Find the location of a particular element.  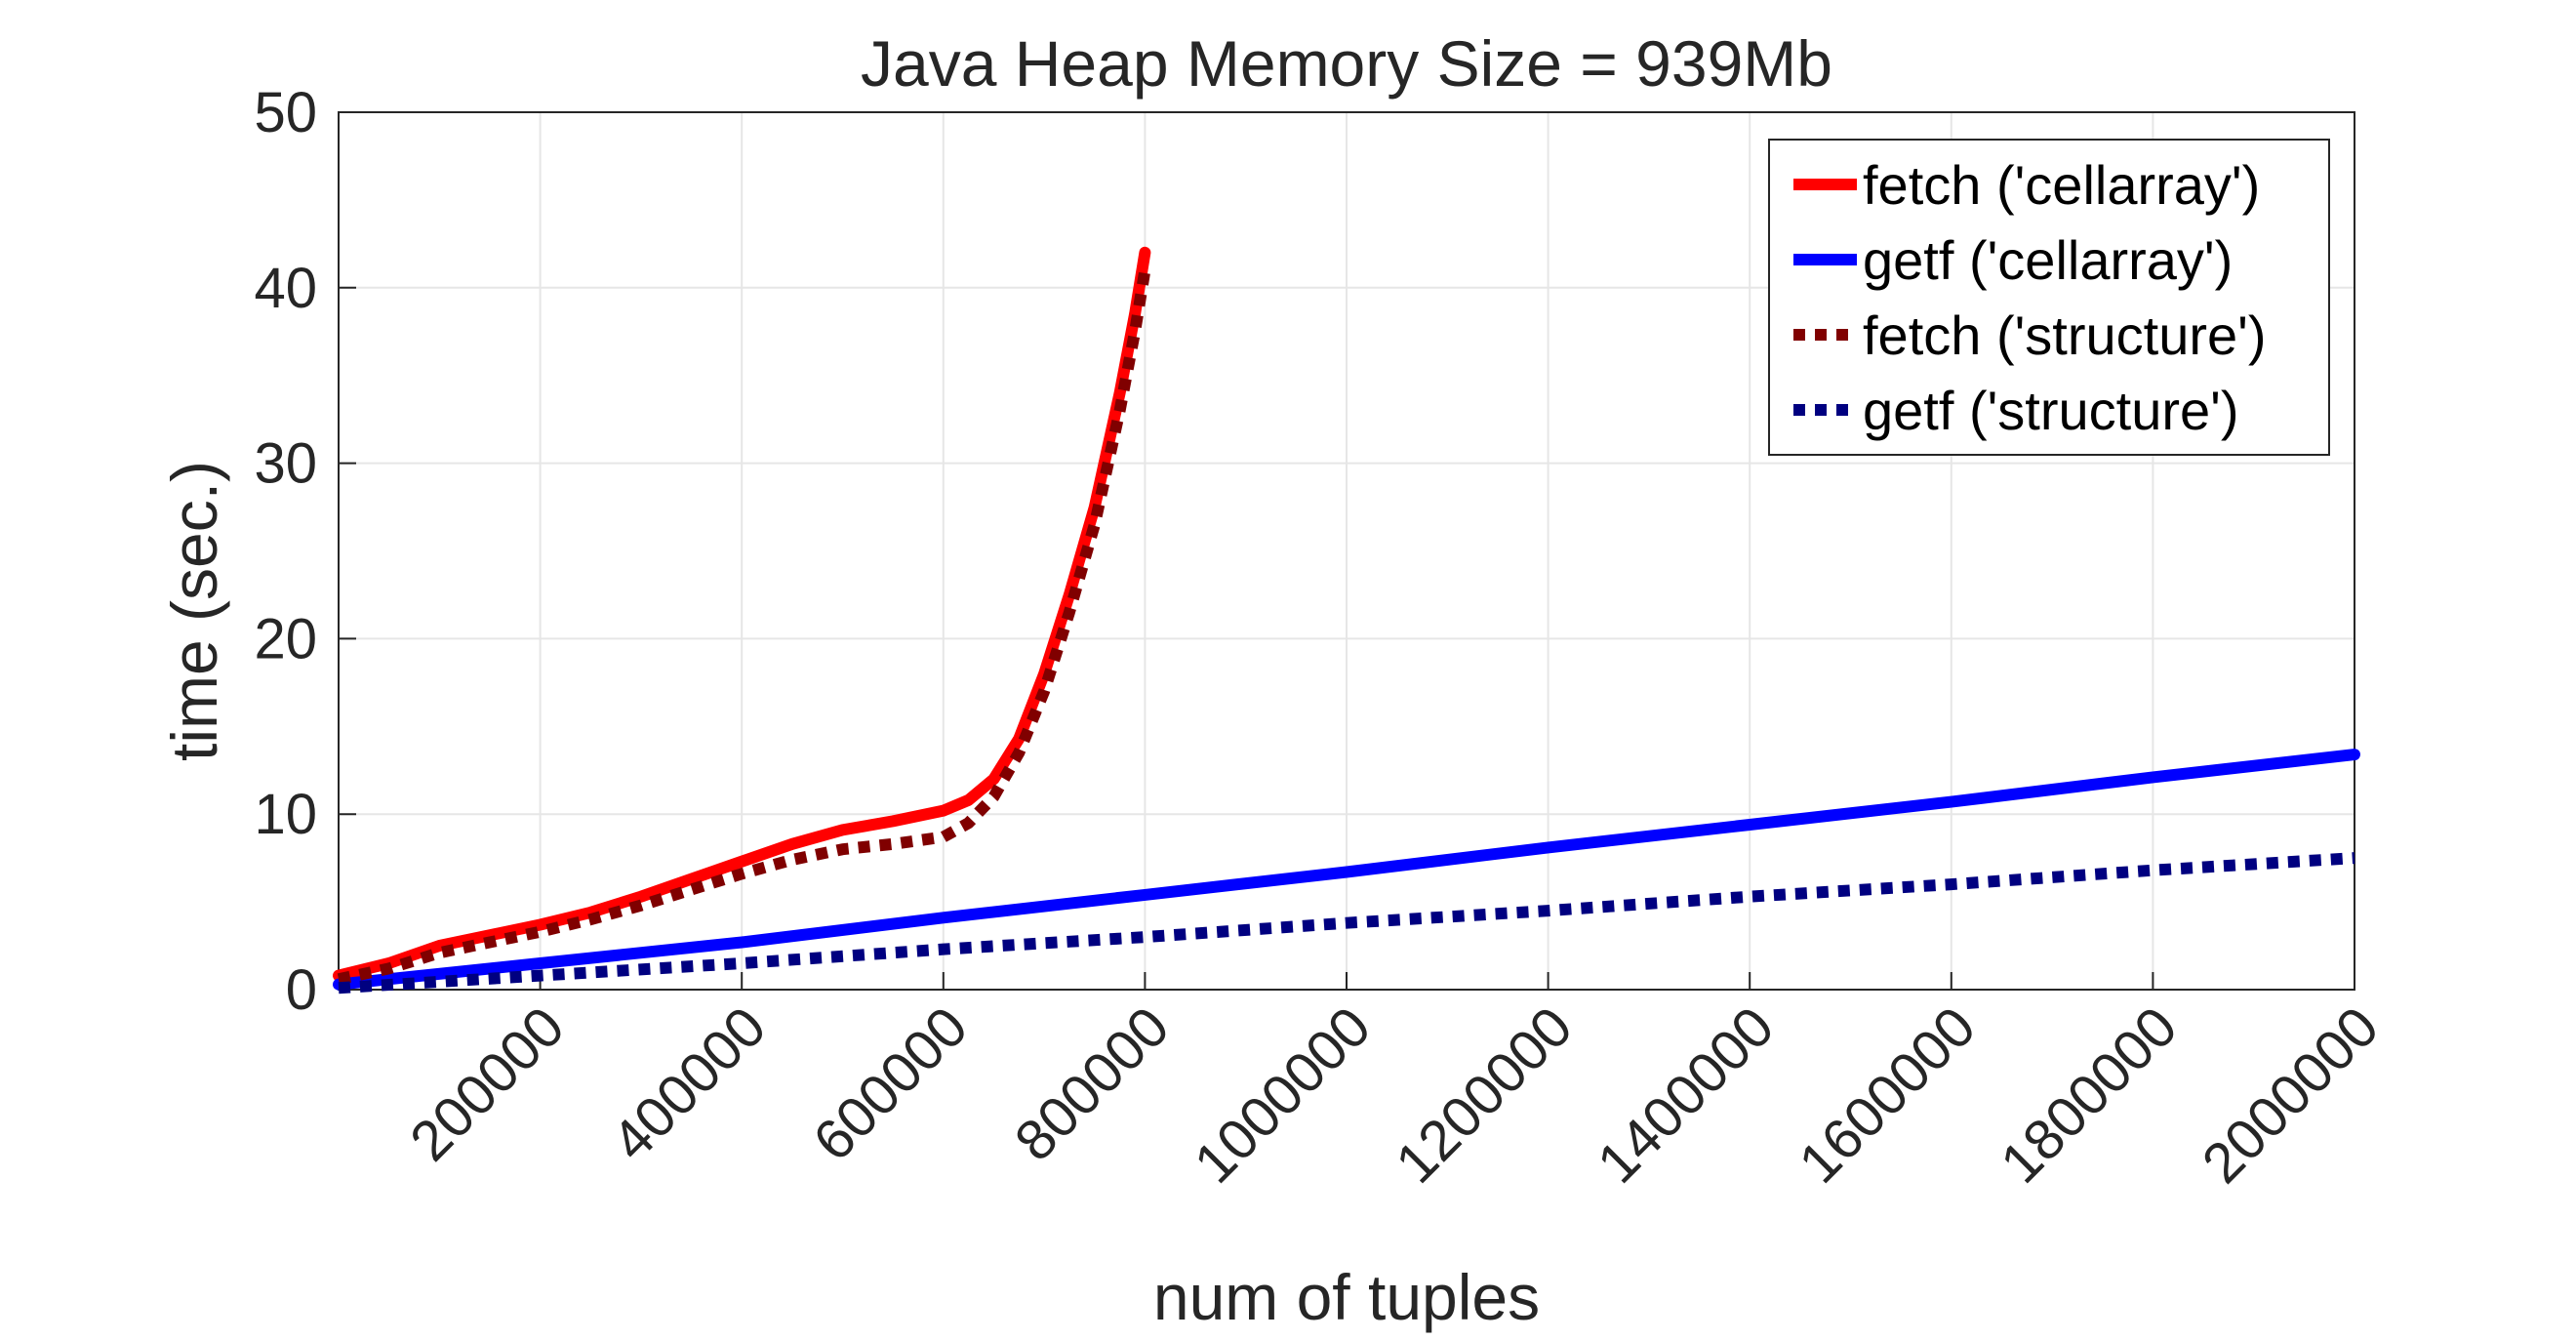

x-tick-label: 200000 is located at coordinates (487, 1084).